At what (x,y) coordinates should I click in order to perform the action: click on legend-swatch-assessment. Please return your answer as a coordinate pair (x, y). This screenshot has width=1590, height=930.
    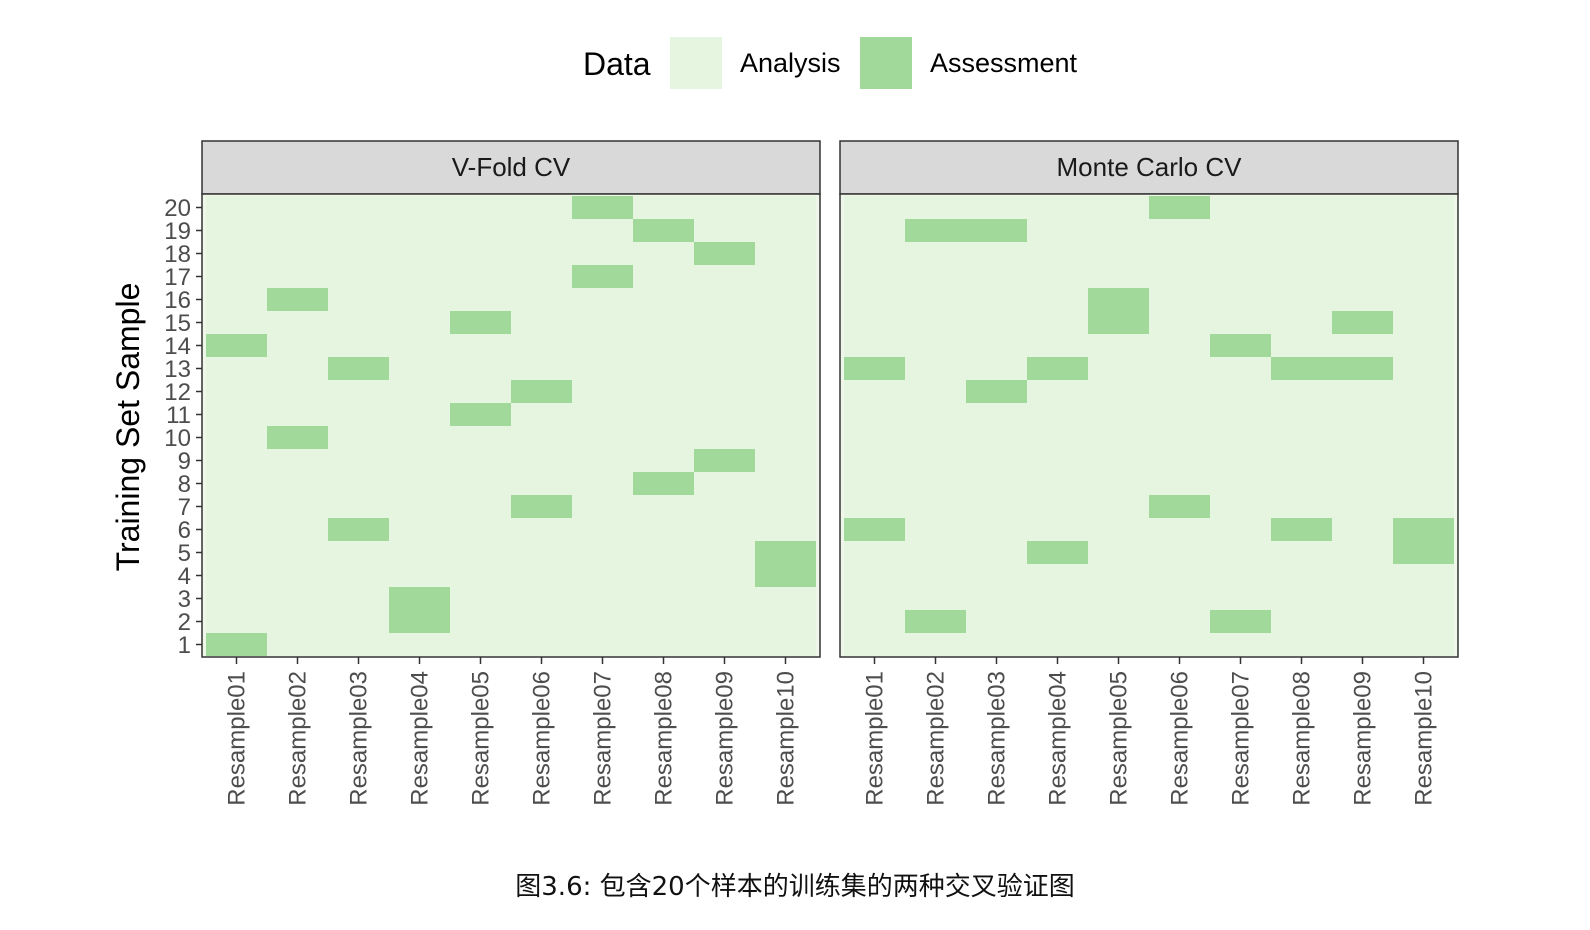
    Looking at the image, I should click on (886, 63).